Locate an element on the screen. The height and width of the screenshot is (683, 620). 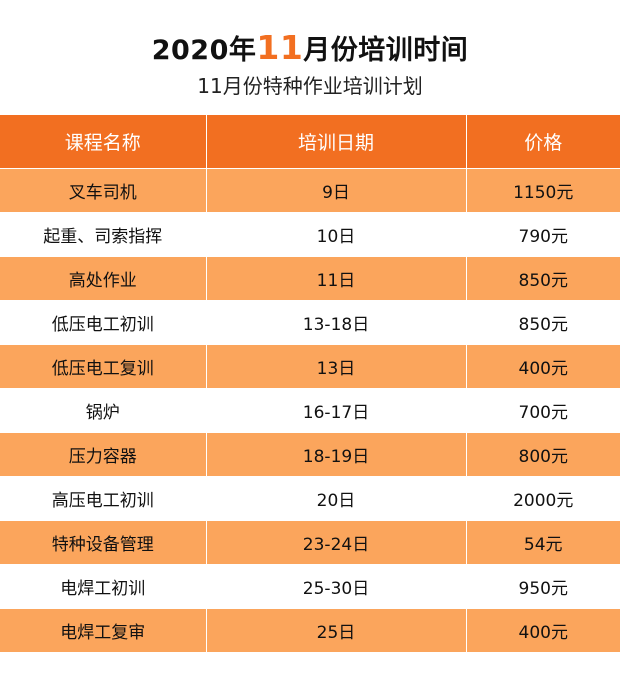
header-price: 价格 is located at coordinates (542, 142).